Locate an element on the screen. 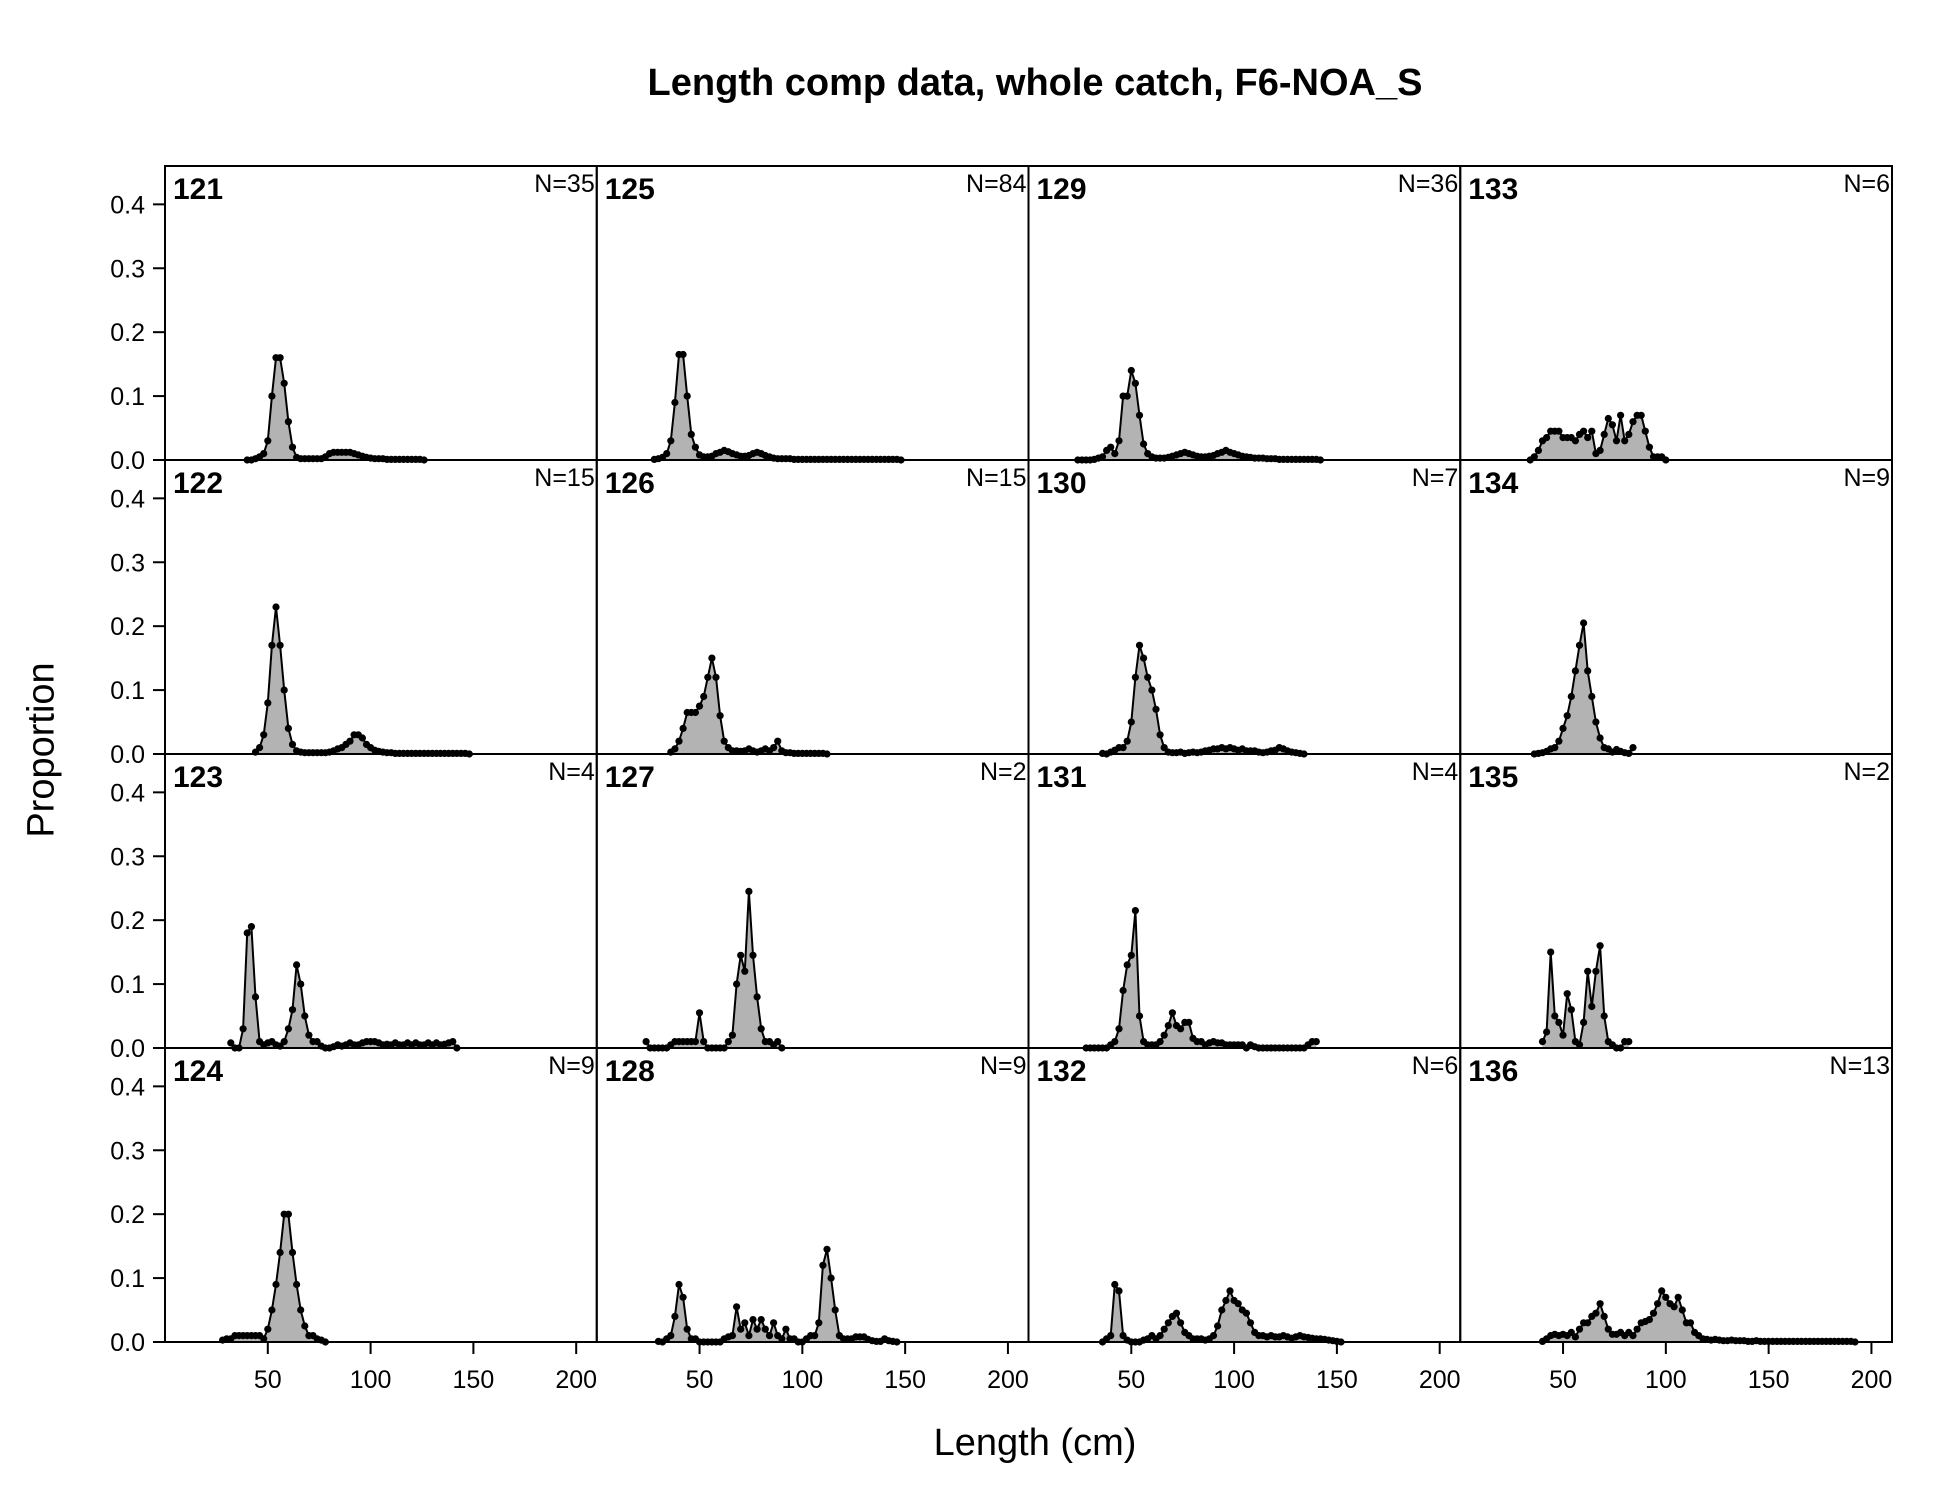 The width and height of the screenshot is (1950, 1500). panel-label-131: 131 is located at coordinates (1062, 777).